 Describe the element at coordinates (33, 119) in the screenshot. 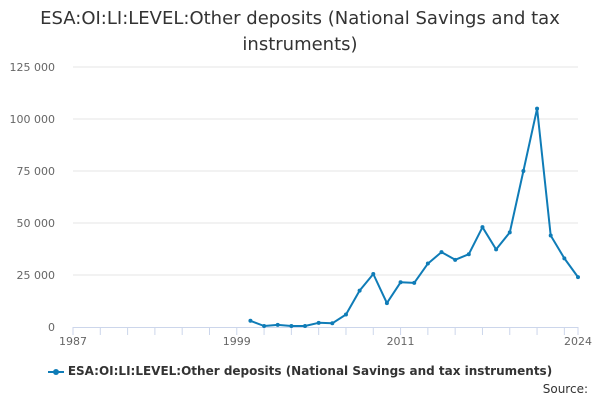

I see `y-tick-label: 100 000` at that location.